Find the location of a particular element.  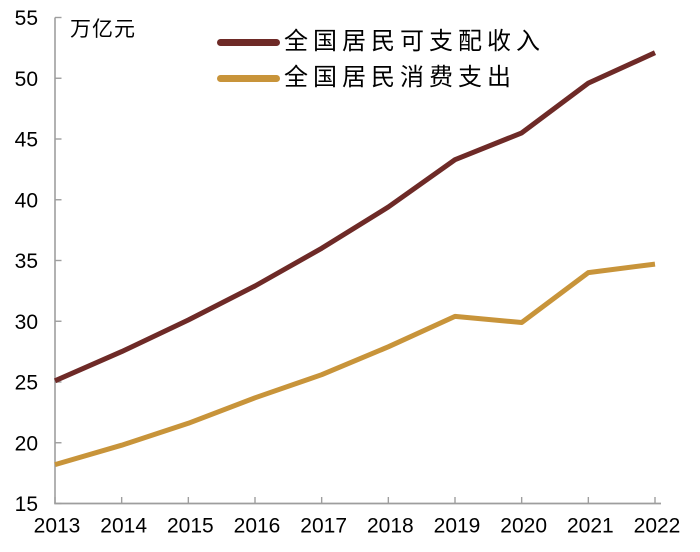

y-tick-label: 35 is located at coordinates (26, 261).